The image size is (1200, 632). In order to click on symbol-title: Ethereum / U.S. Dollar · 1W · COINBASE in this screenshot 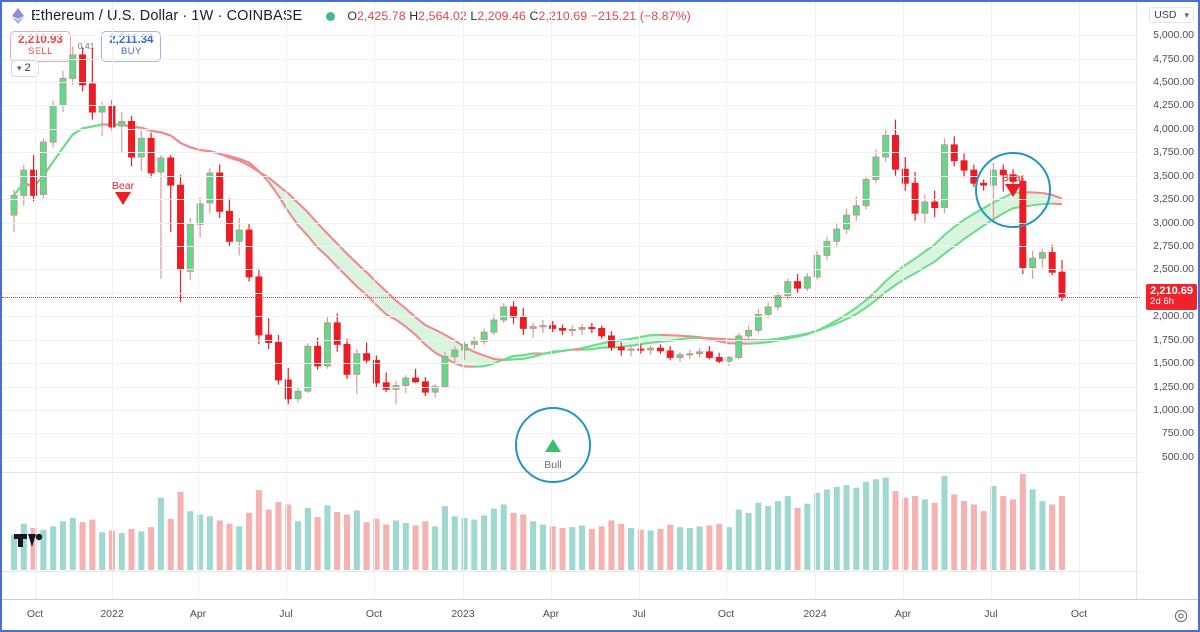, I will do `click(167, 16)`.